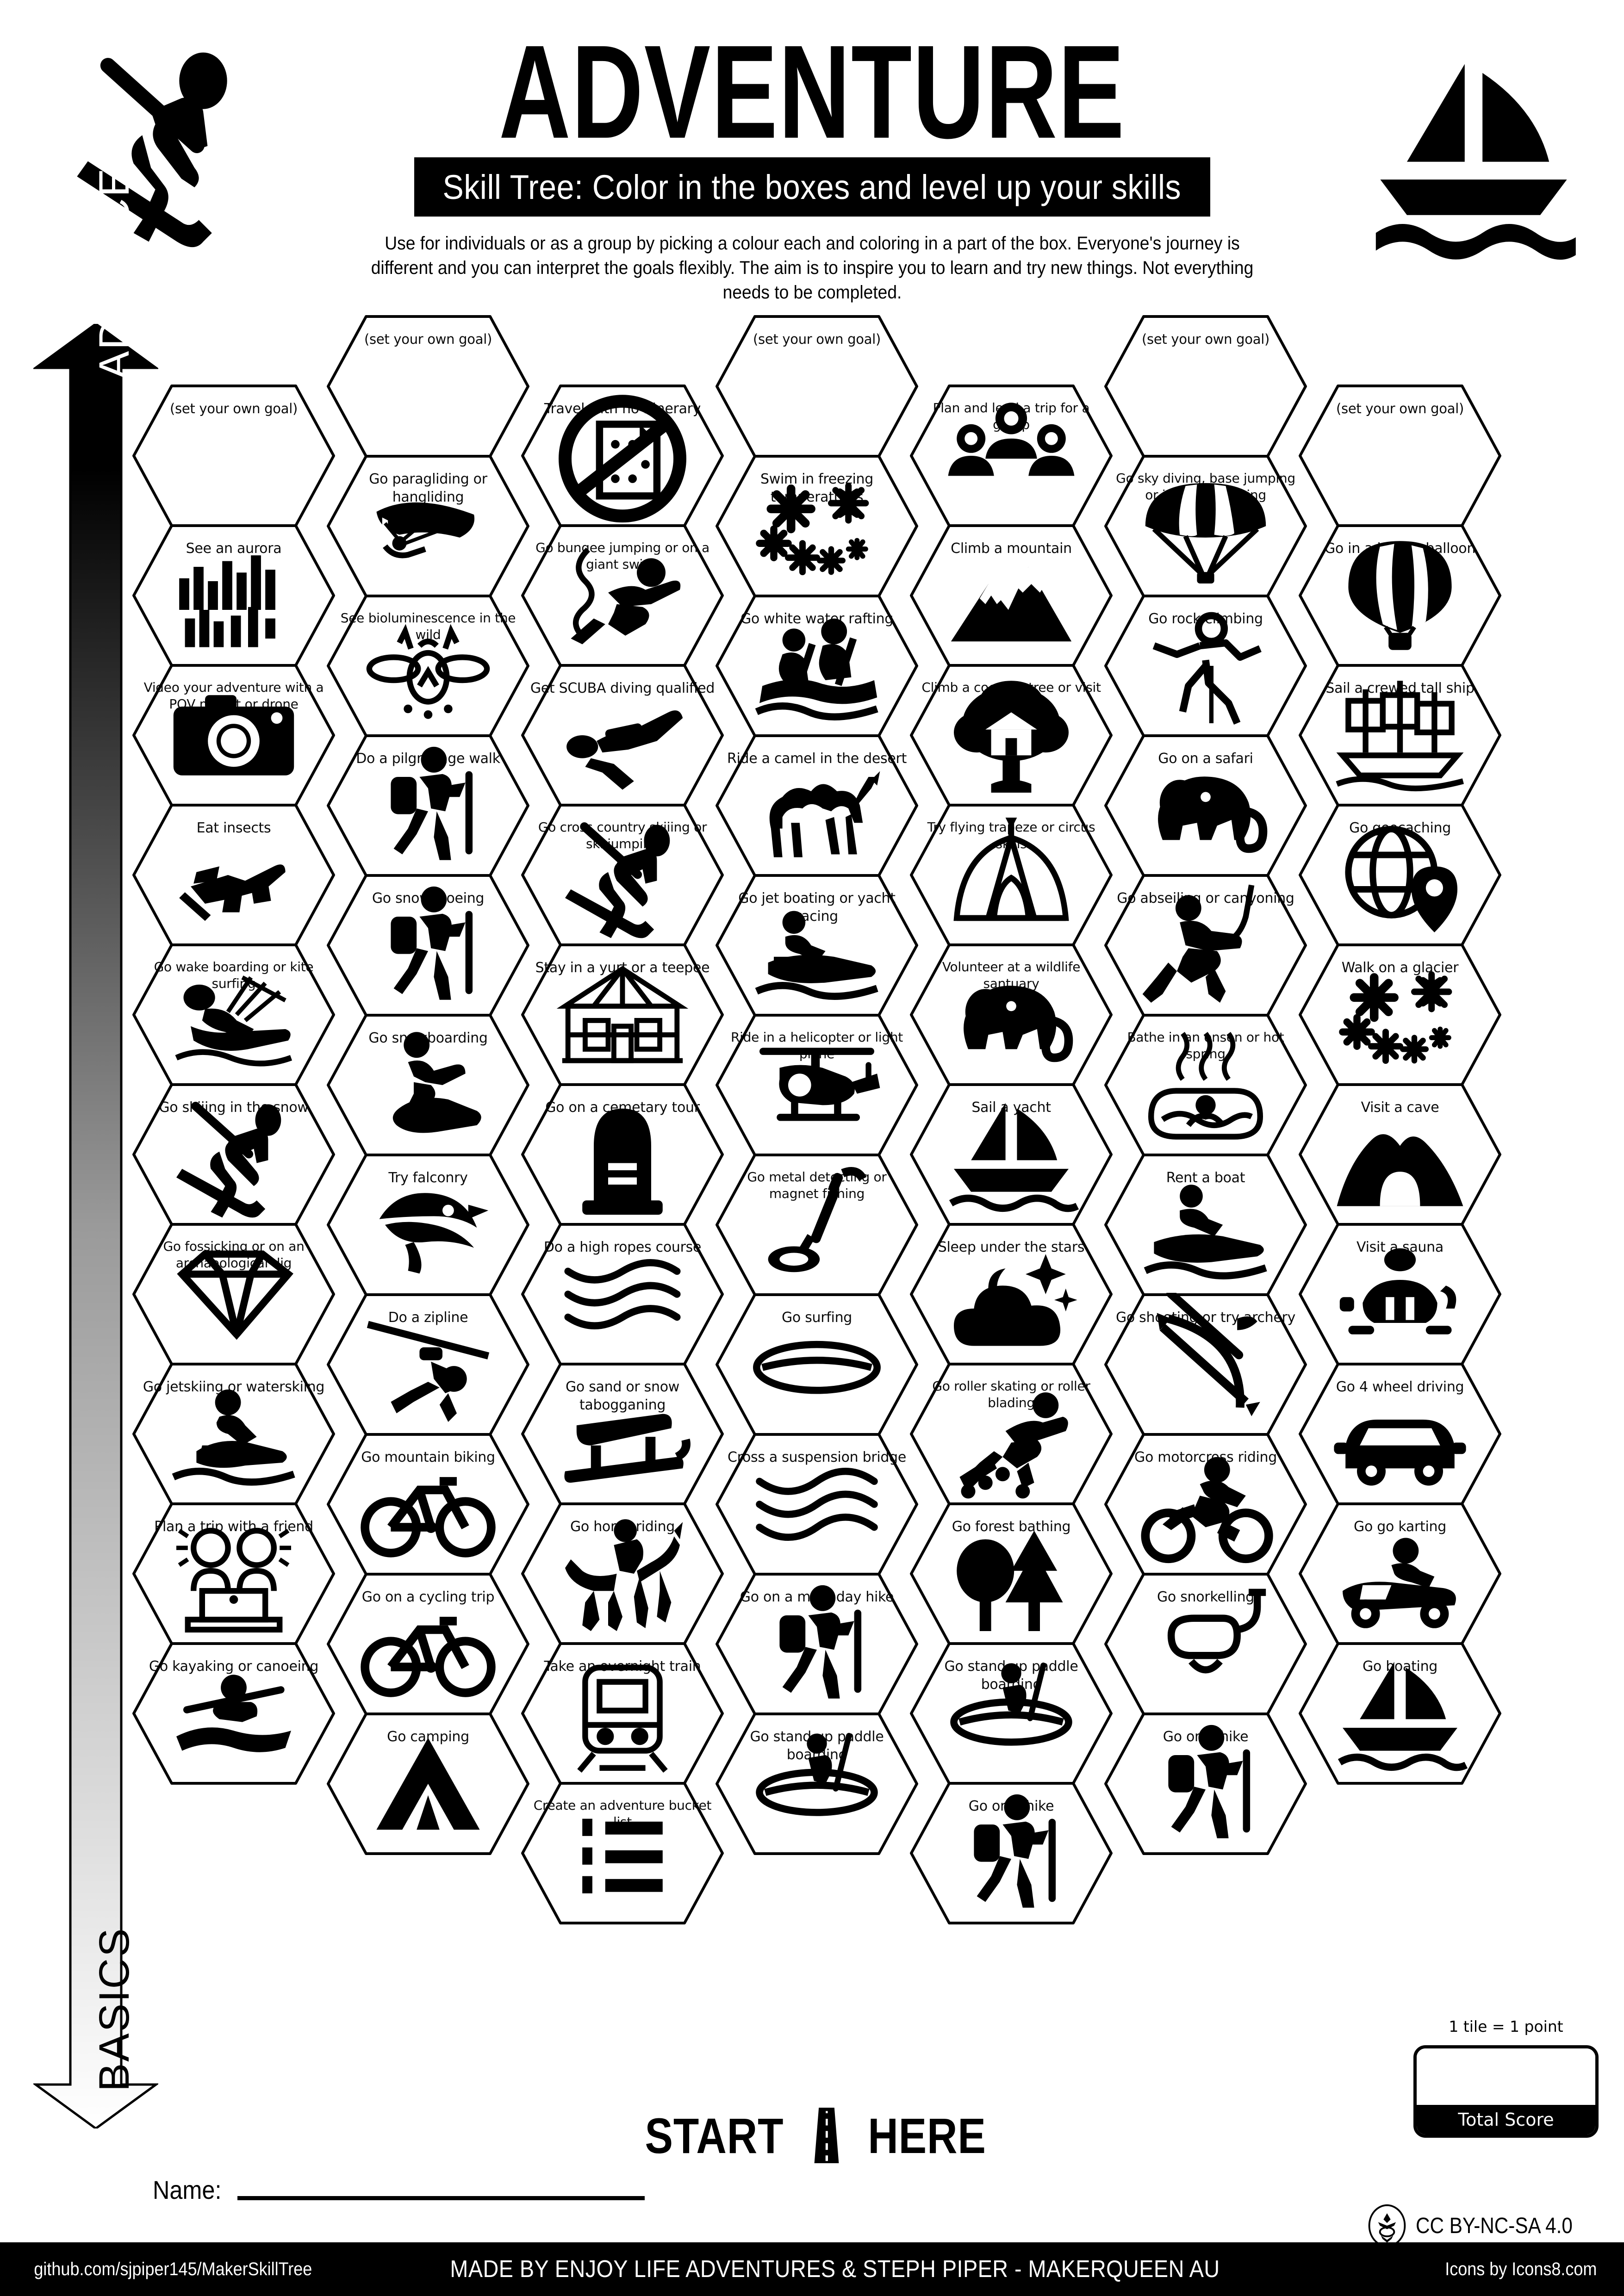 The width and height of the screenshot is (1624, 2296). What do you see at coordinates (1400, 1155) in the screenshot?
I see `skill-tile: Visit a cave` at bounding box center [1400, 1155].